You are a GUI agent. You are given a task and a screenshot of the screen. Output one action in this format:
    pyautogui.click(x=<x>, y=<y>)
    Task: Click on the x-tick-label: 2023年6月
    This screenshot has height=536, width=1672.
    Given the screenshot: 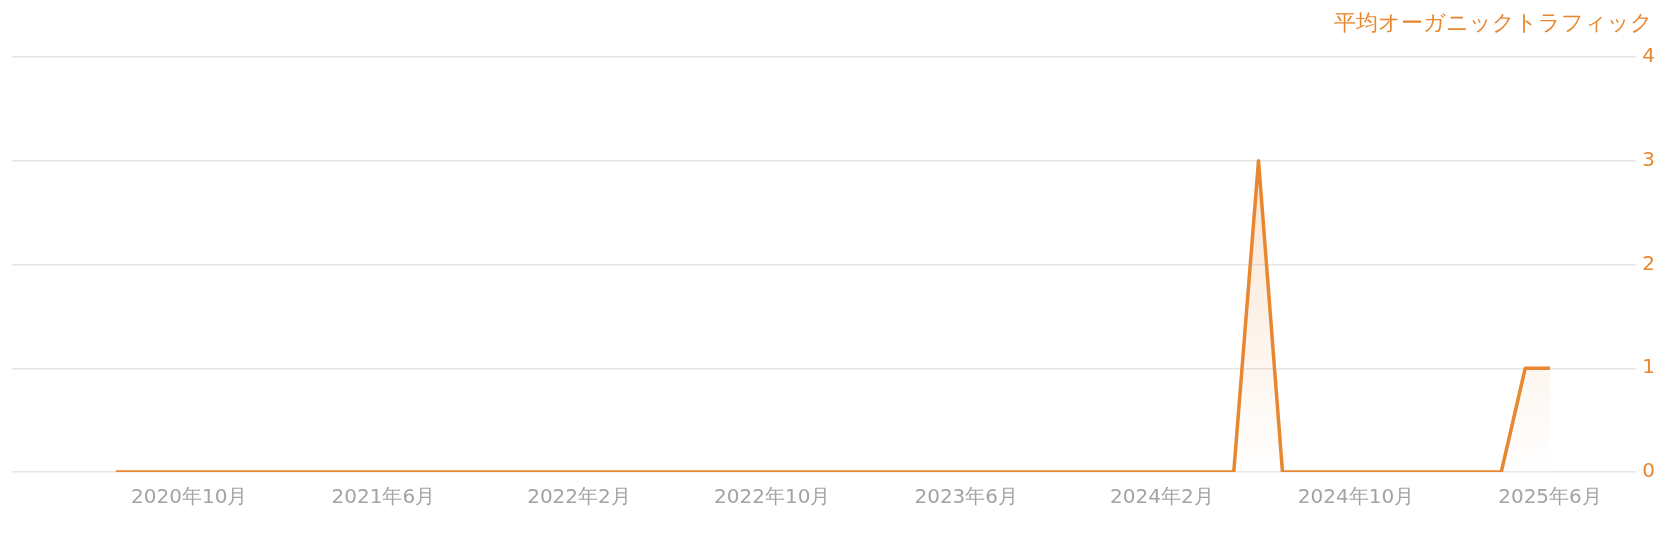 What is the action you would take?
    pyautogui.click(x=966, y=496)
    